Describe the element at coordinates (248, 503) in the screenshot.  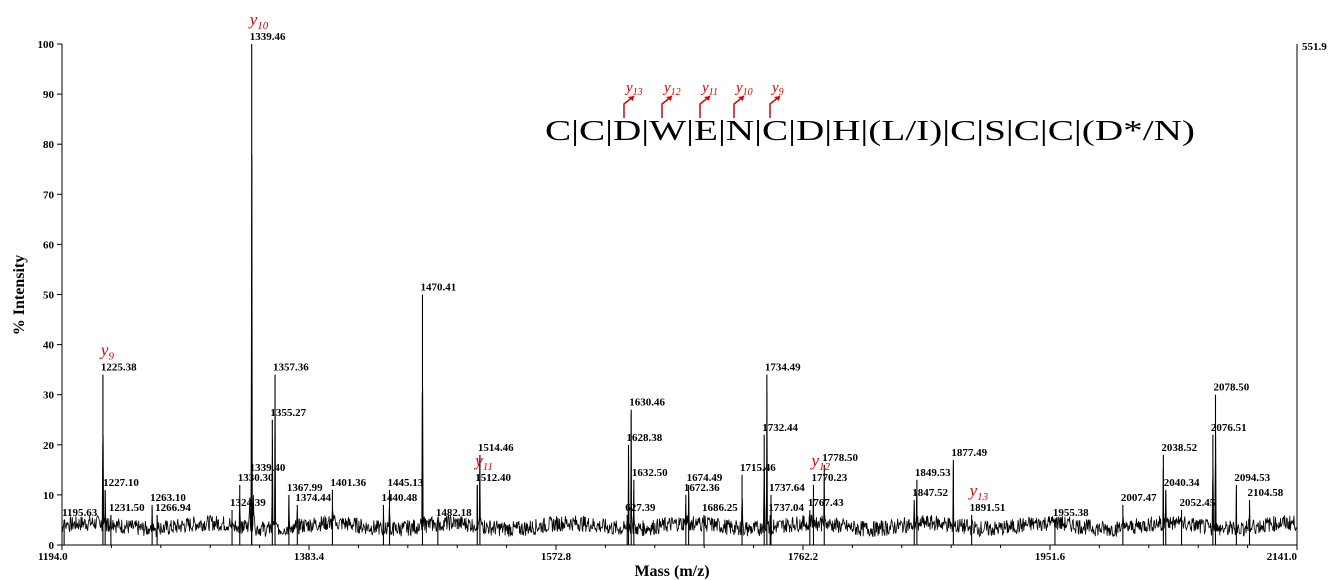
I see `peak-label: 1324.39` at that location.